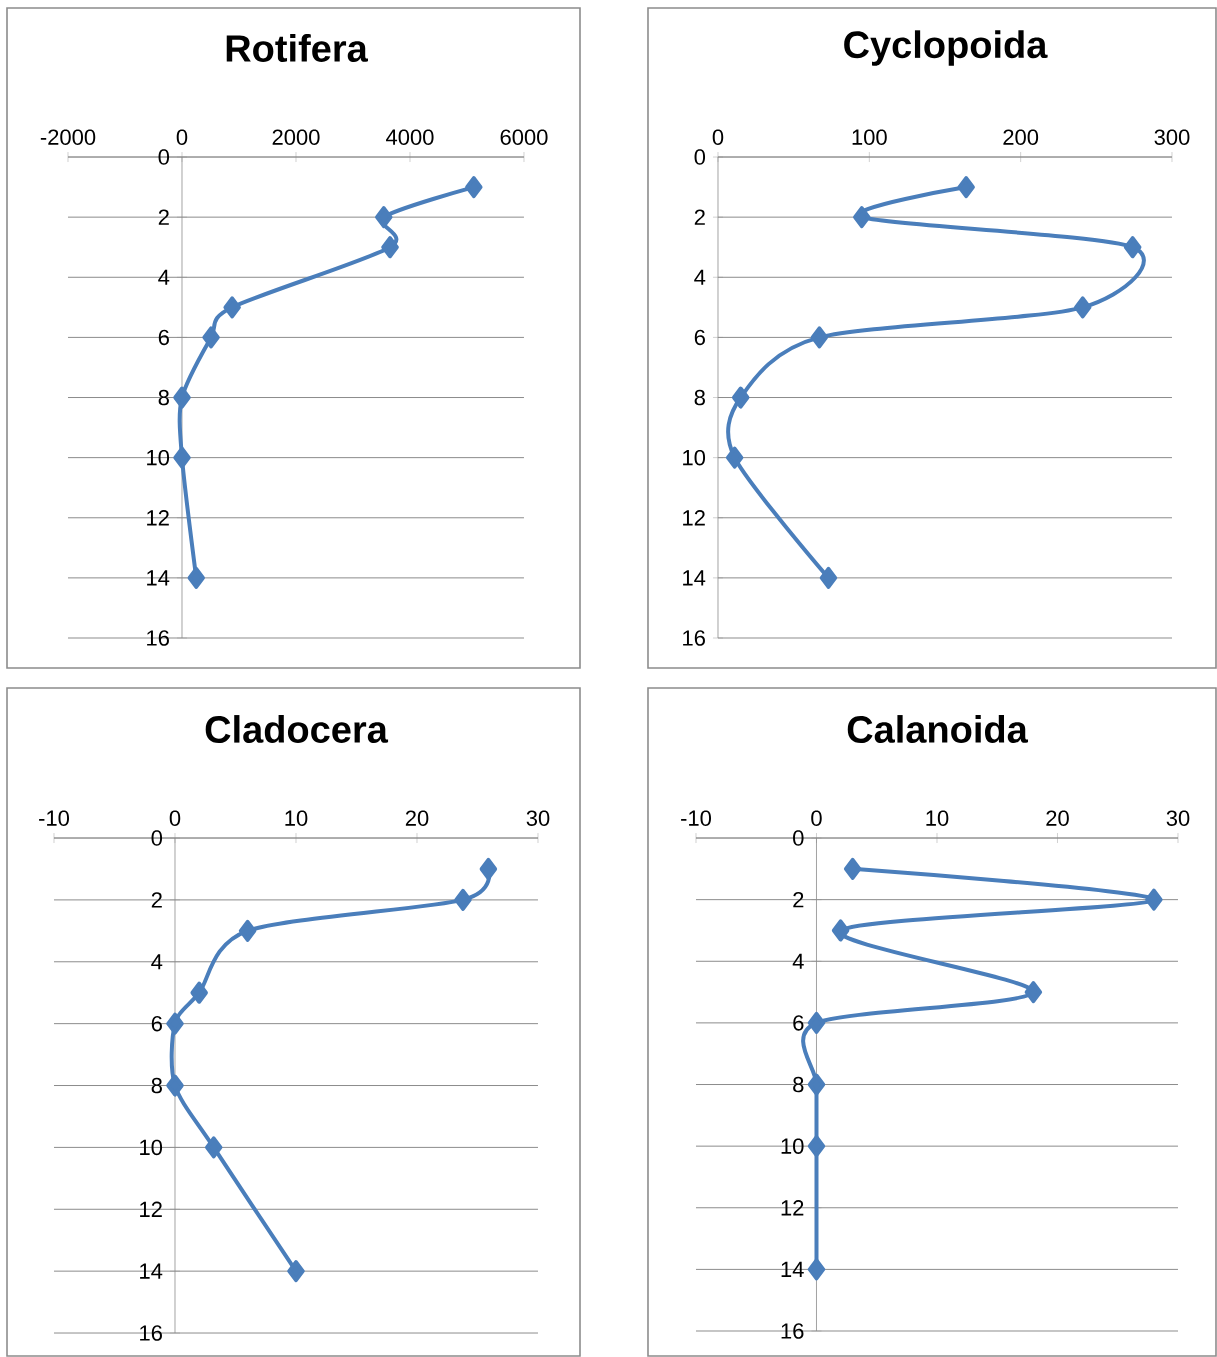 The height and width of the screenshot is (1357, 1217). What do you see at coordinates (1172, 137) in the screenshot?
I see `x-tick-label: 300` at bounding box center [1172, 137].